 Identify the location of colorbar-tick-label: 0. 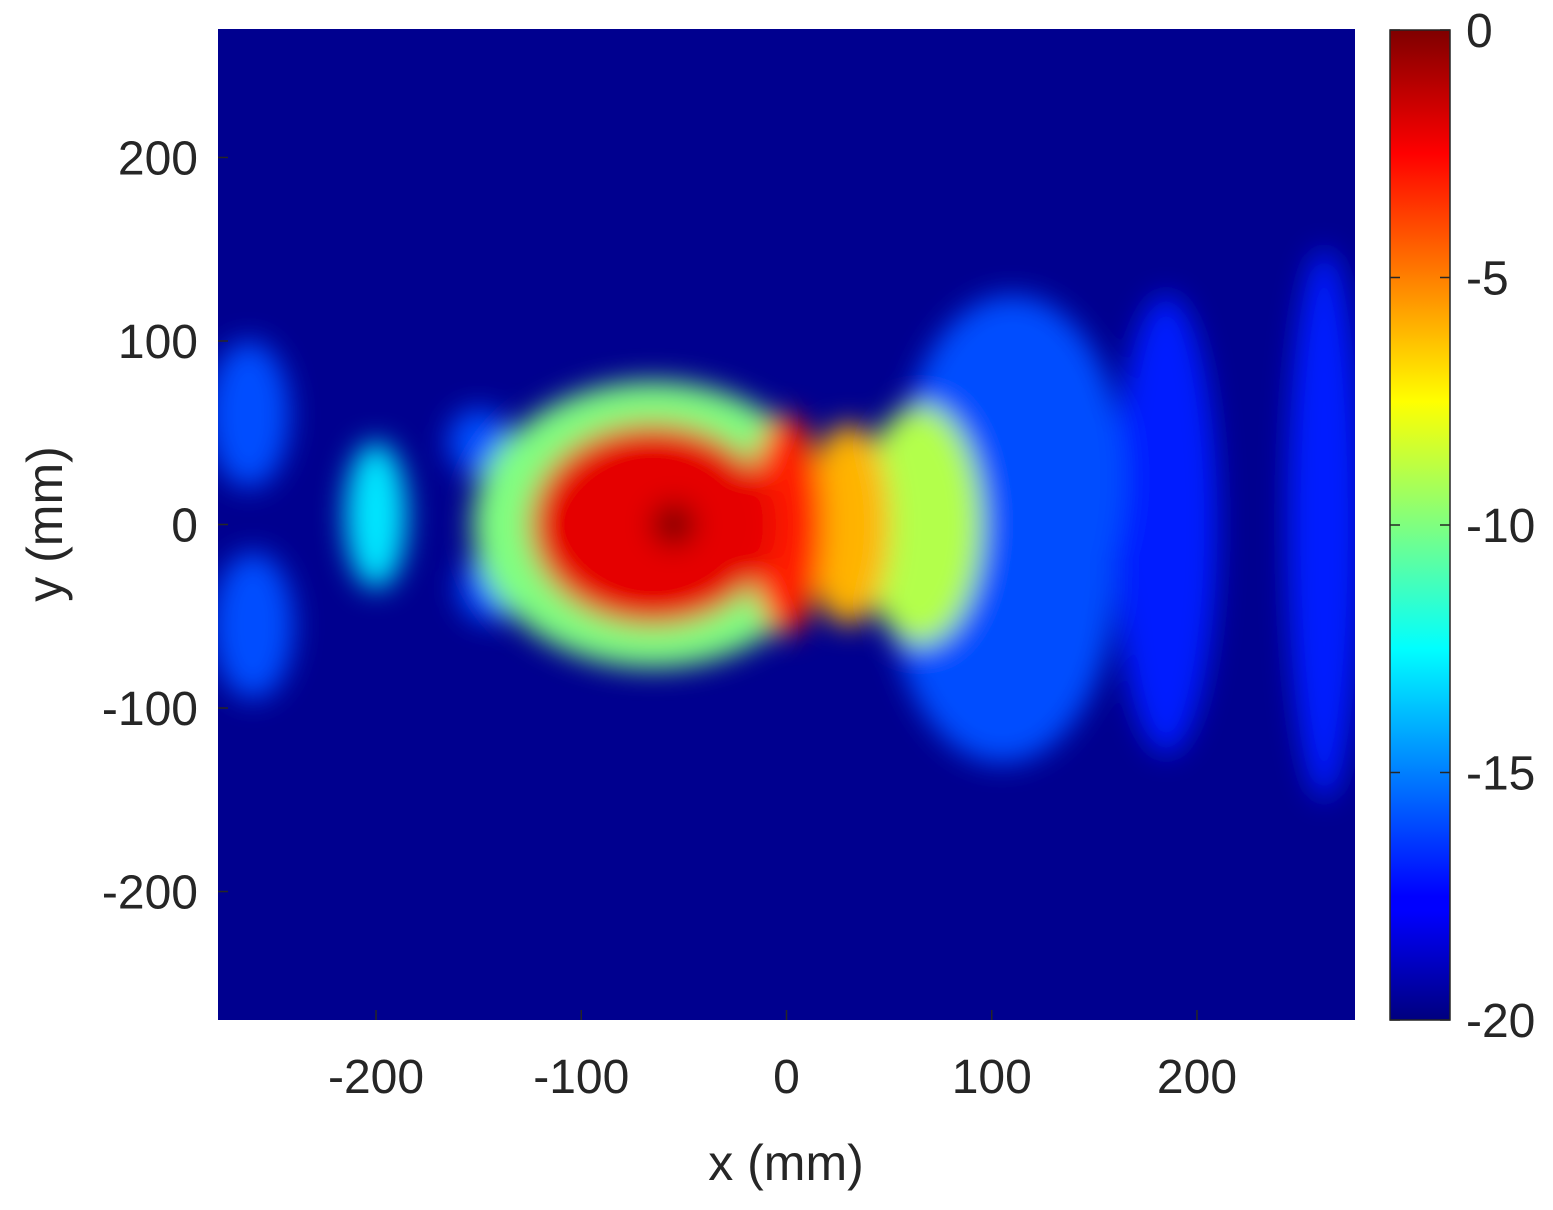
(1479, 31).